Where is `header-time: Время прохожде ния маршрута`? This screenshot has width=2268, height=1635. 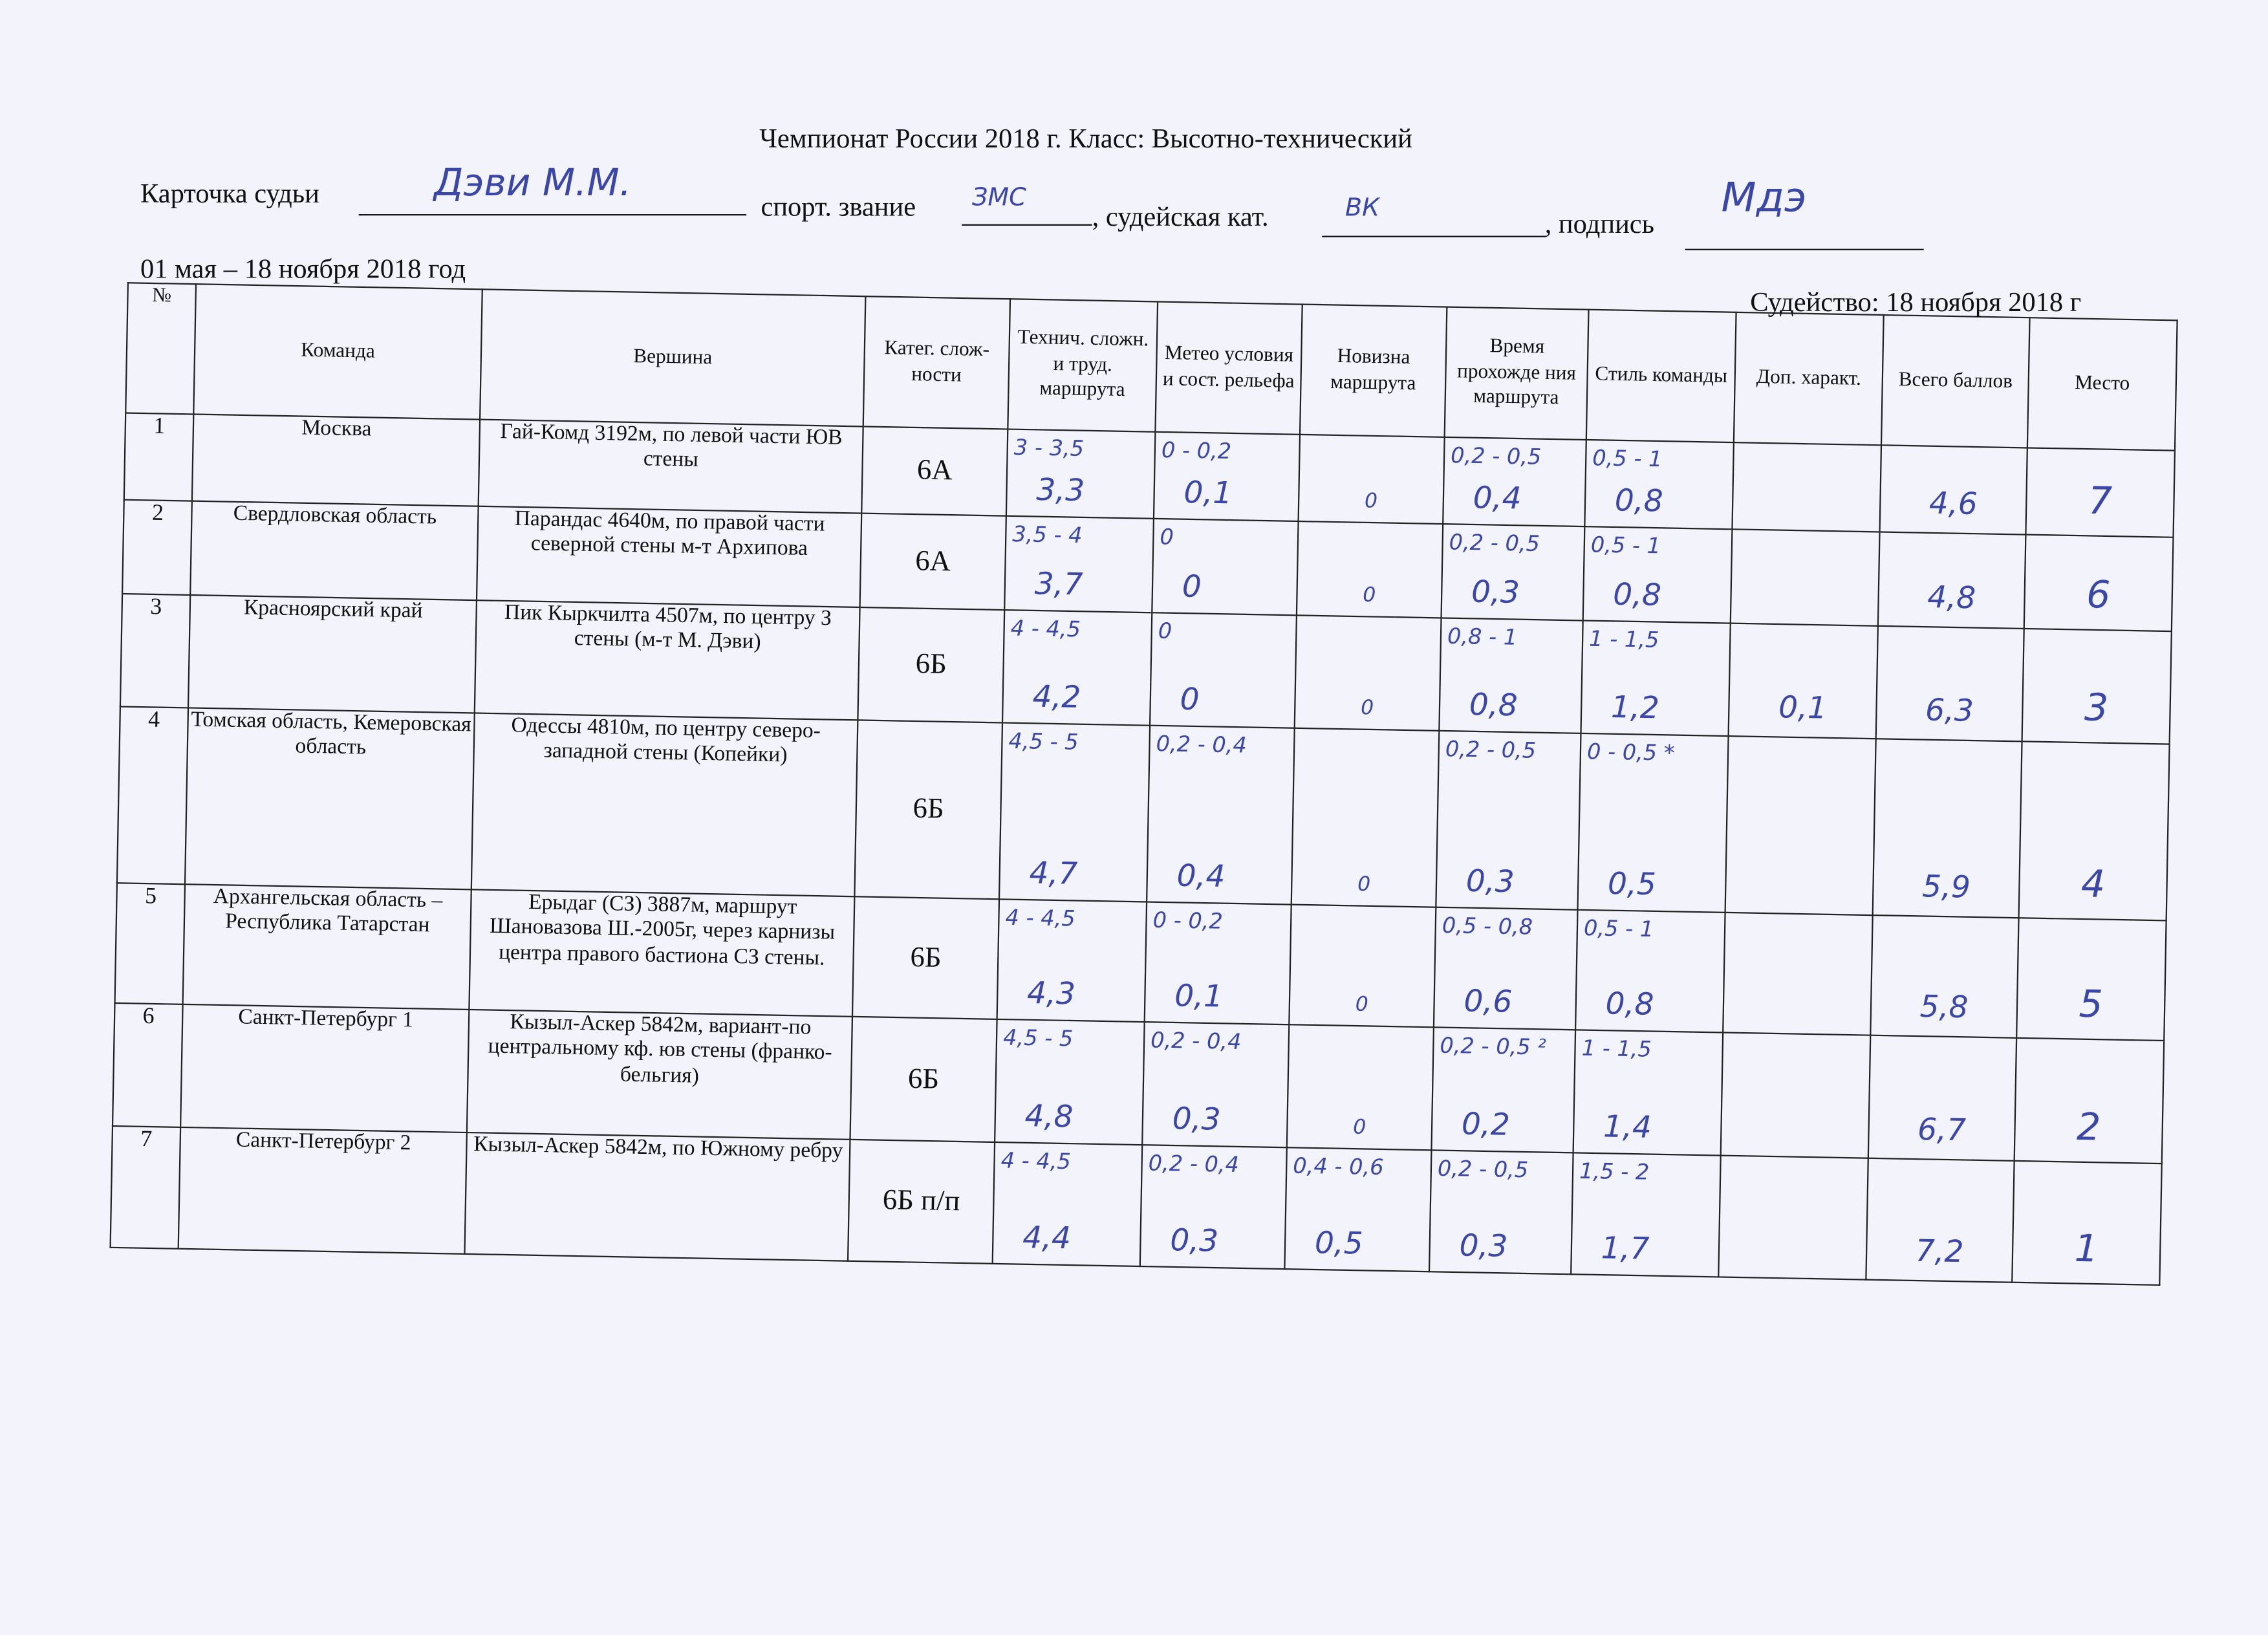
header-time: Время прохожде ния маршрута is located at coordinates (1516, 373).